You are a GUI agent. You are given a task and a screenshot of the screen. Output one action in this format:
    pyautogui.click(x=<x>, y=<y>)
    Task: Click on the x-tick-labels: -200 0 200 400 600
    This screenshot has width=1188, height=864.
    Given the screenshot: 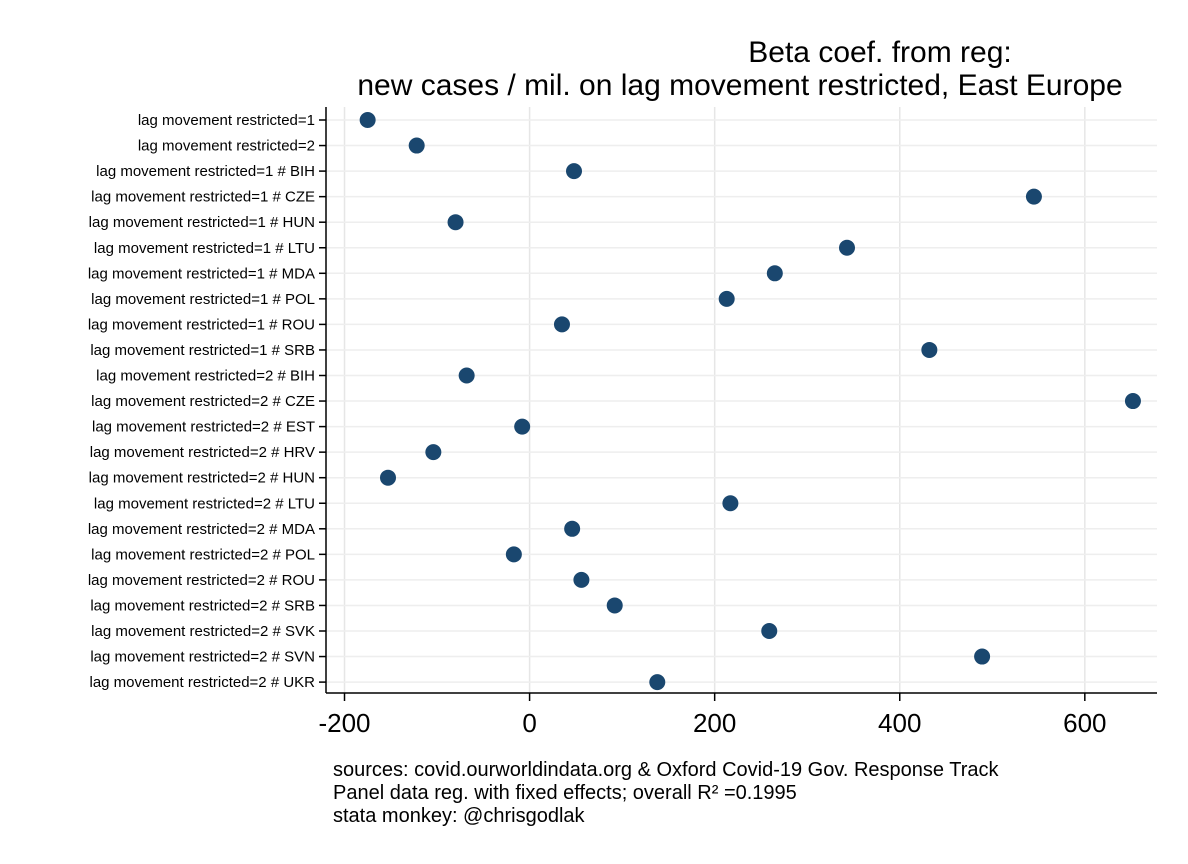 What is the action you would take?
    pyautogui.click(x=712, y=715)
    